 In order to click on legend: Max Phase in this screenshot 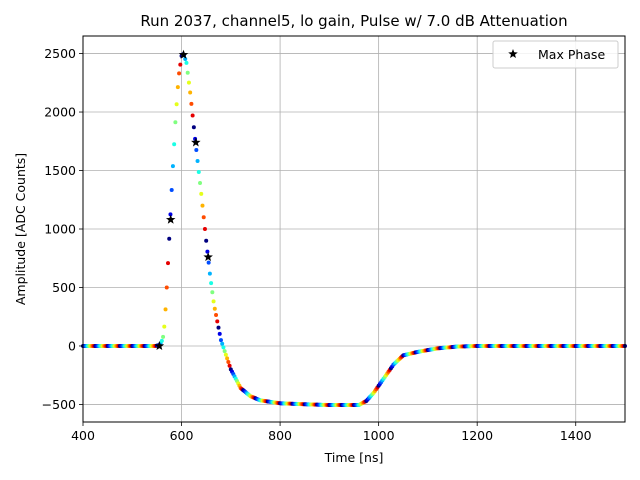, I will do `click(555, 54)`.